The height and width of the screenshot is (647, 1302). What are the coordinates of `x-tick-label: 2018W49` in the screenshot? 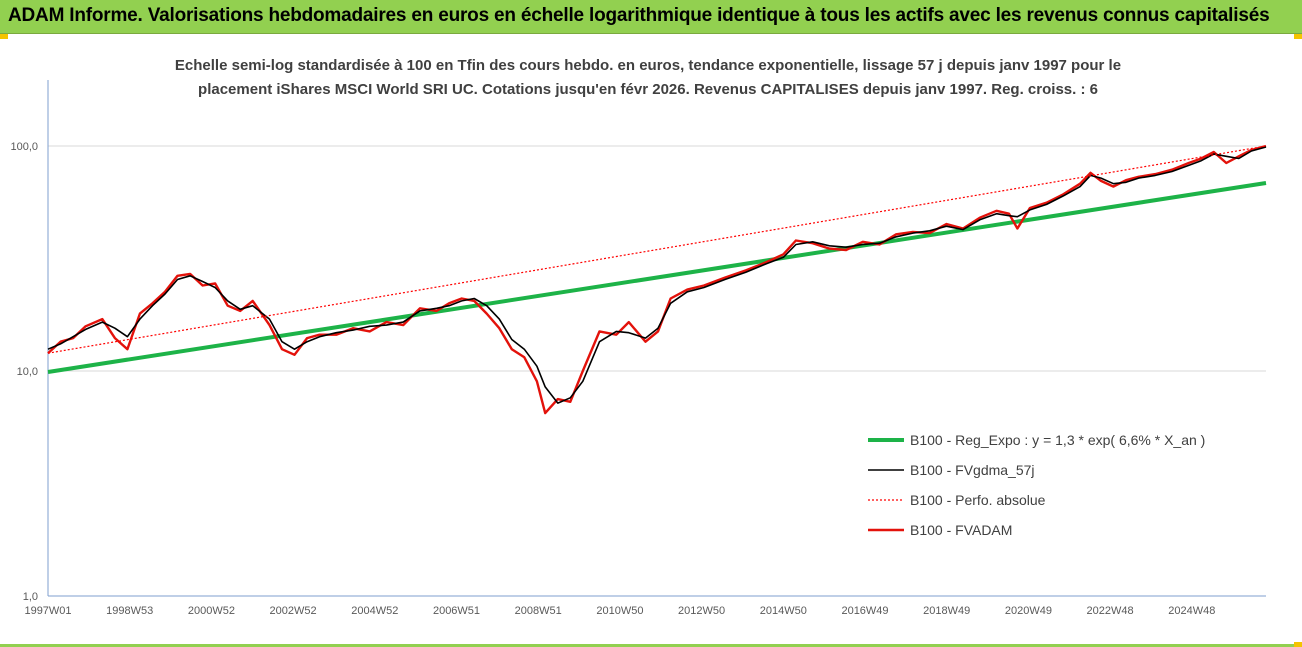 It's located at (946, 611).